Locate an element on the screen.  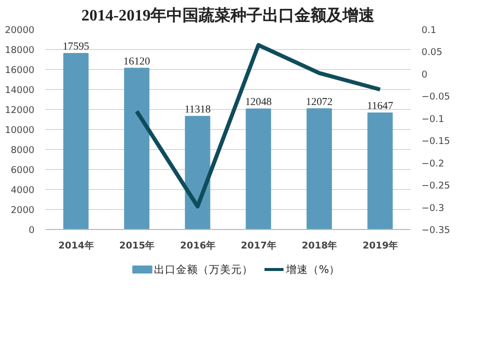
y2-tick-label: −0.15 is located at coordinates (436, 142).